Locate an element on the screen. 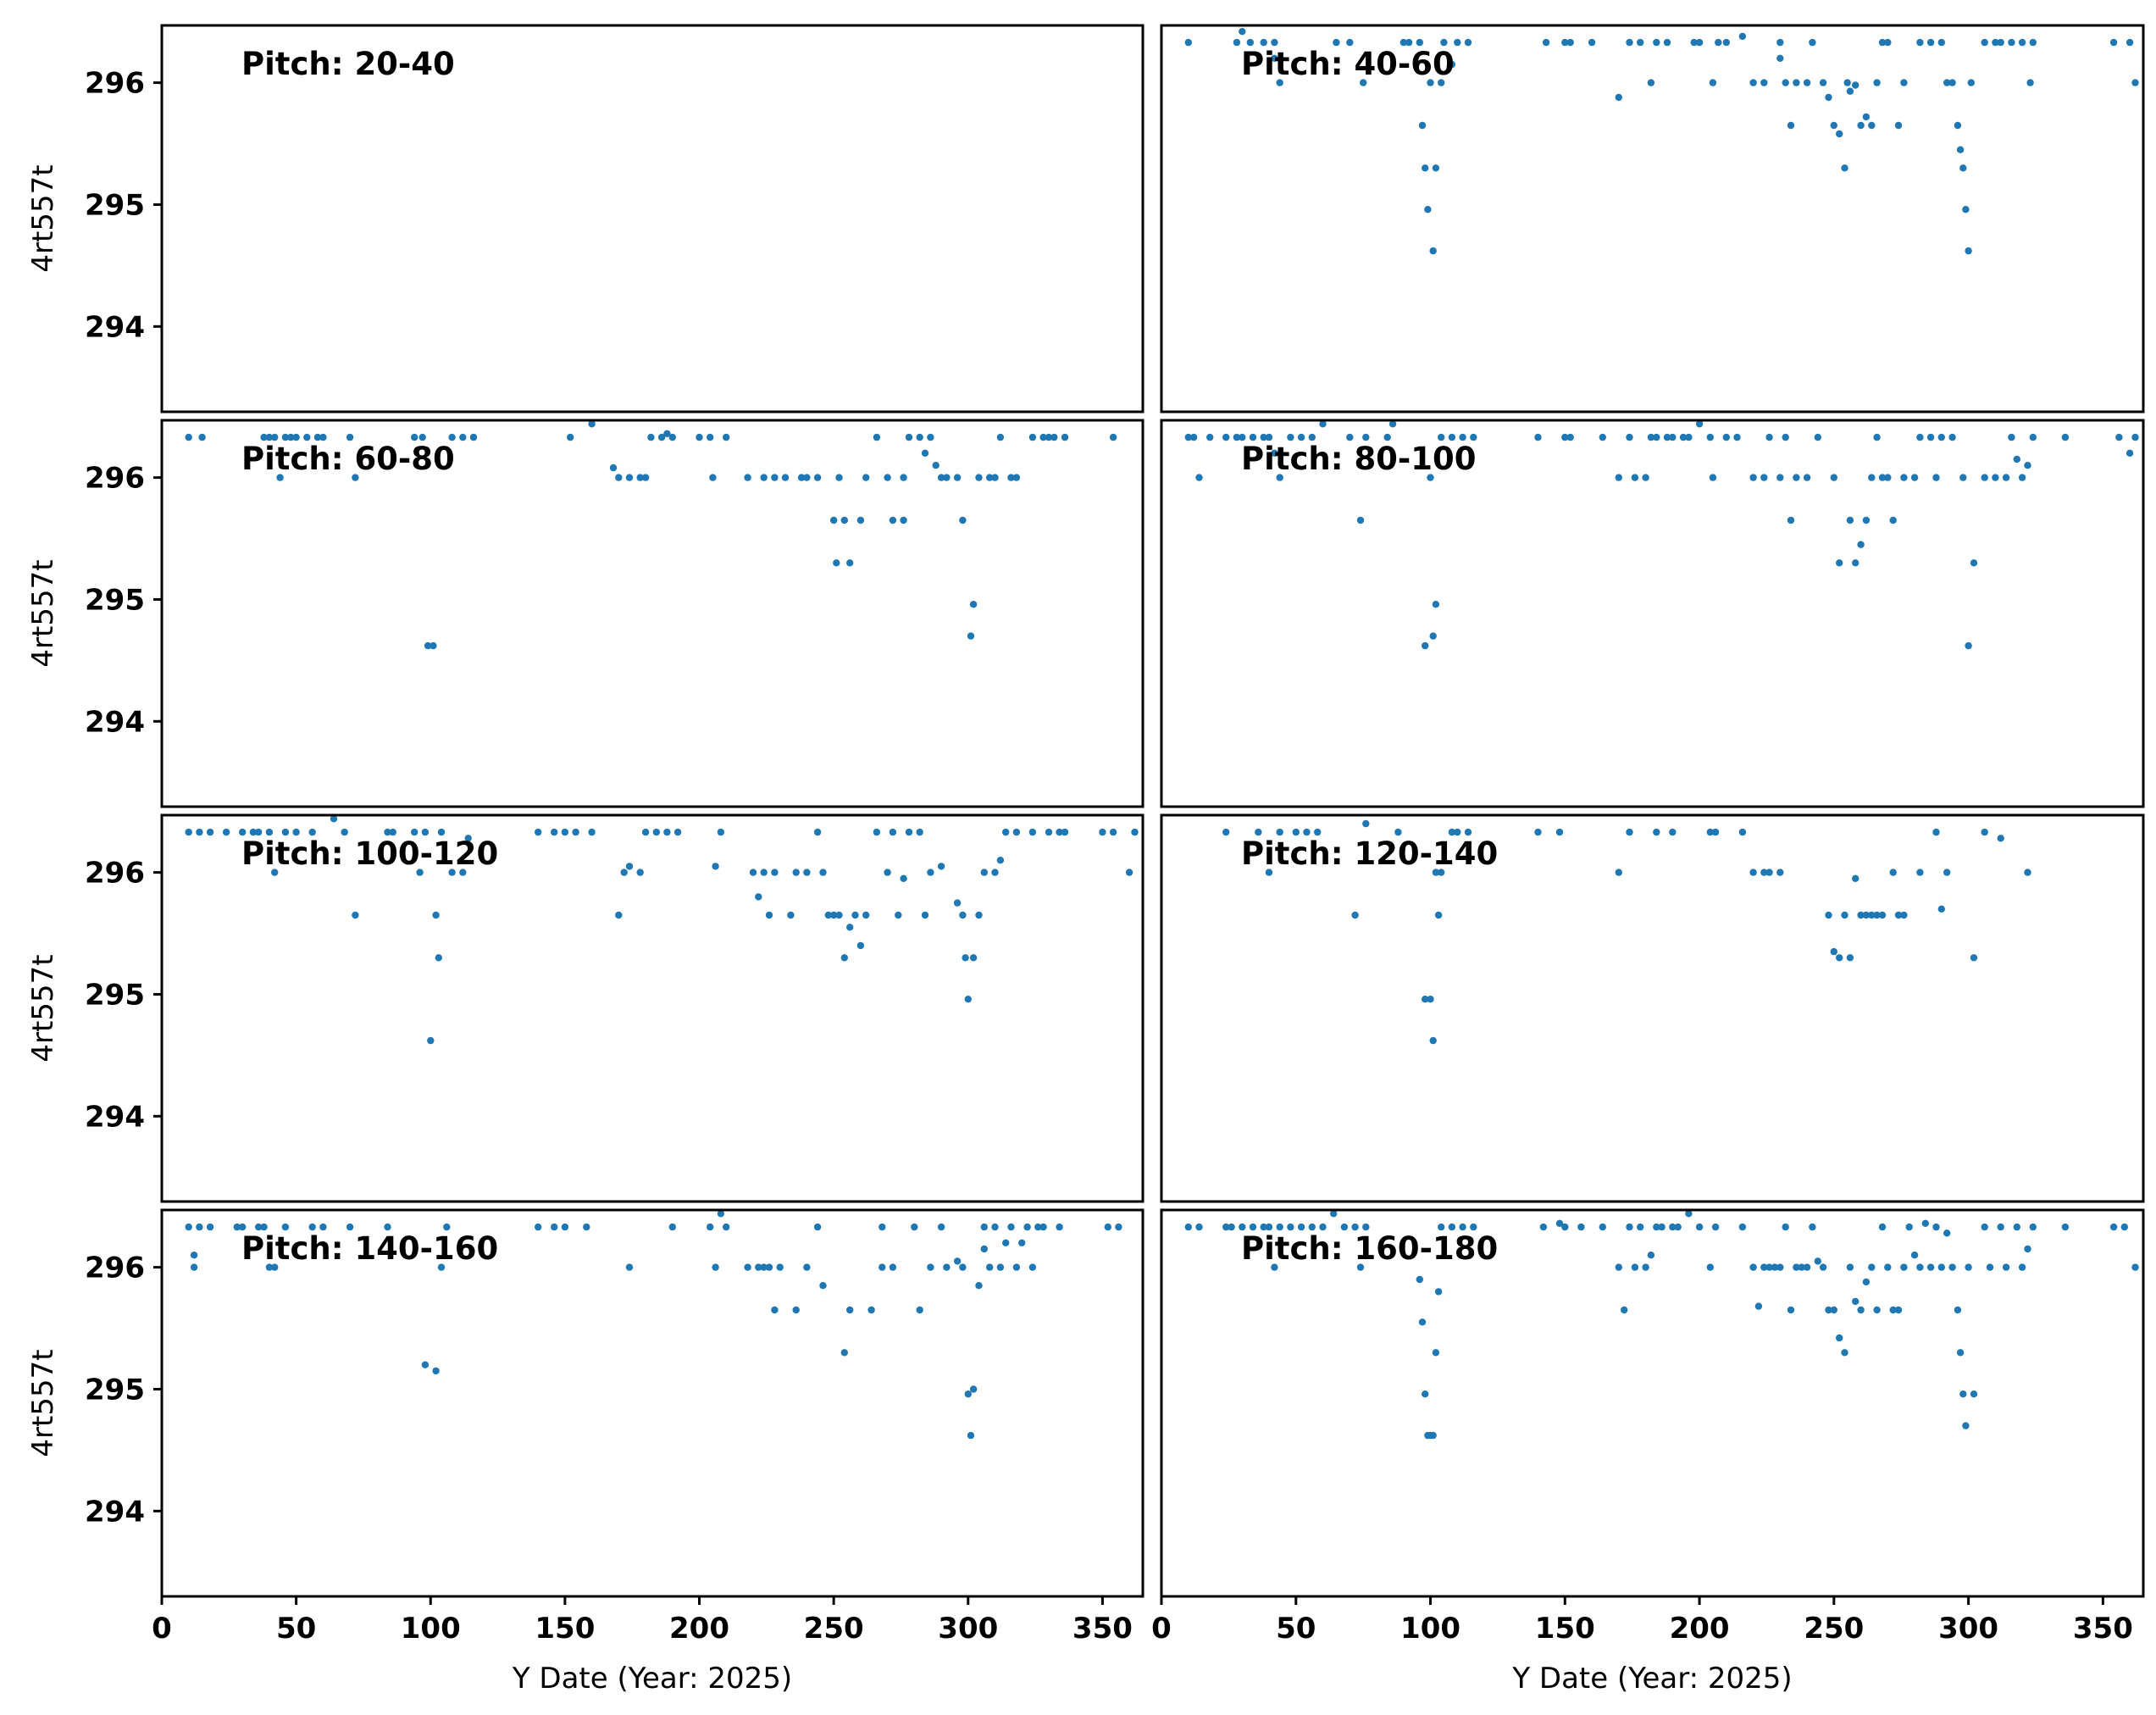  x-tick-label: 100 is located at coordinates (1430, 1629).